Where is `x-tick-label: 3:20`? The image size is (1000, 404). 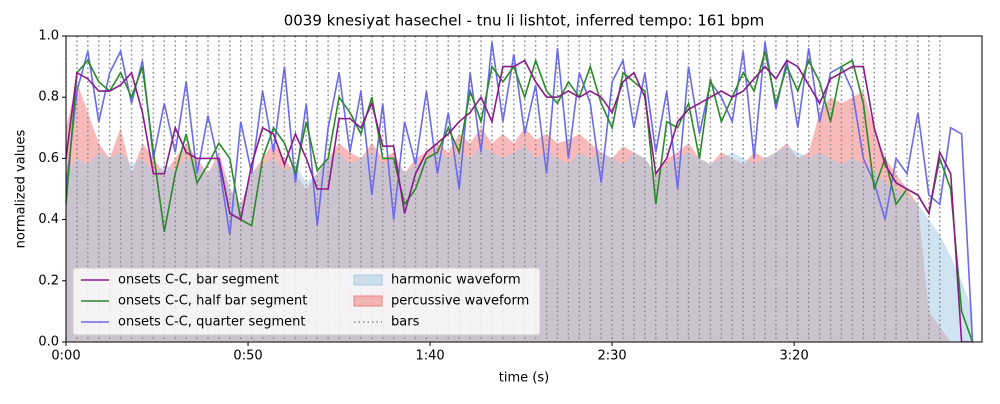
x-tick-label: 3:20 is located at coordinates (794, 356).